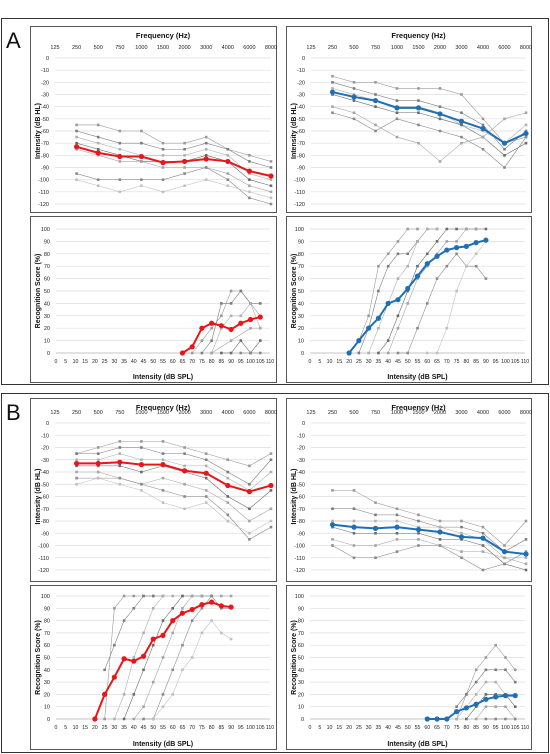 The image size is (550, 754). Describe the element at coordinates (174, 477) in the screenshot. I see `mean-series` at that location.